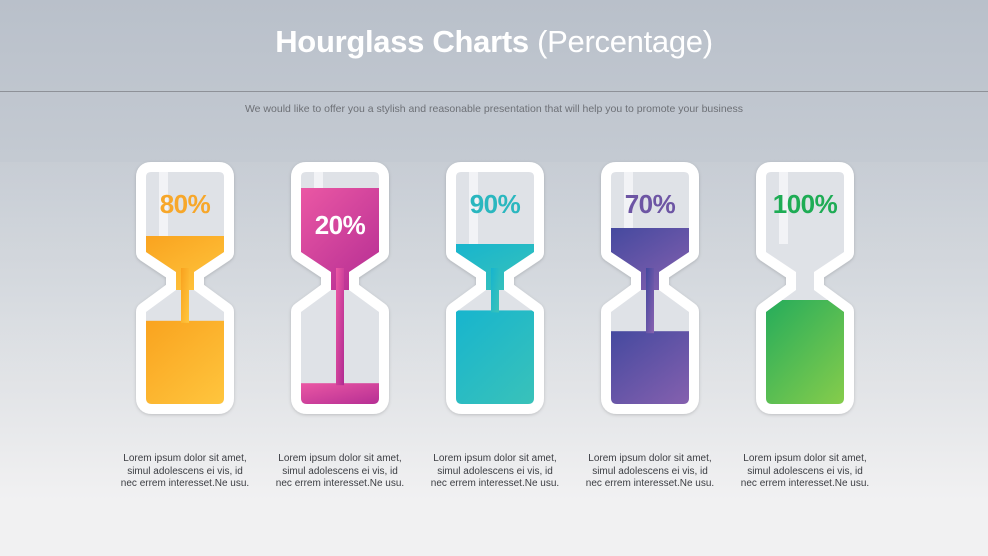  Describe the element at coordinates (494, 91) in the screenshot. I see `header-divider` at that location.